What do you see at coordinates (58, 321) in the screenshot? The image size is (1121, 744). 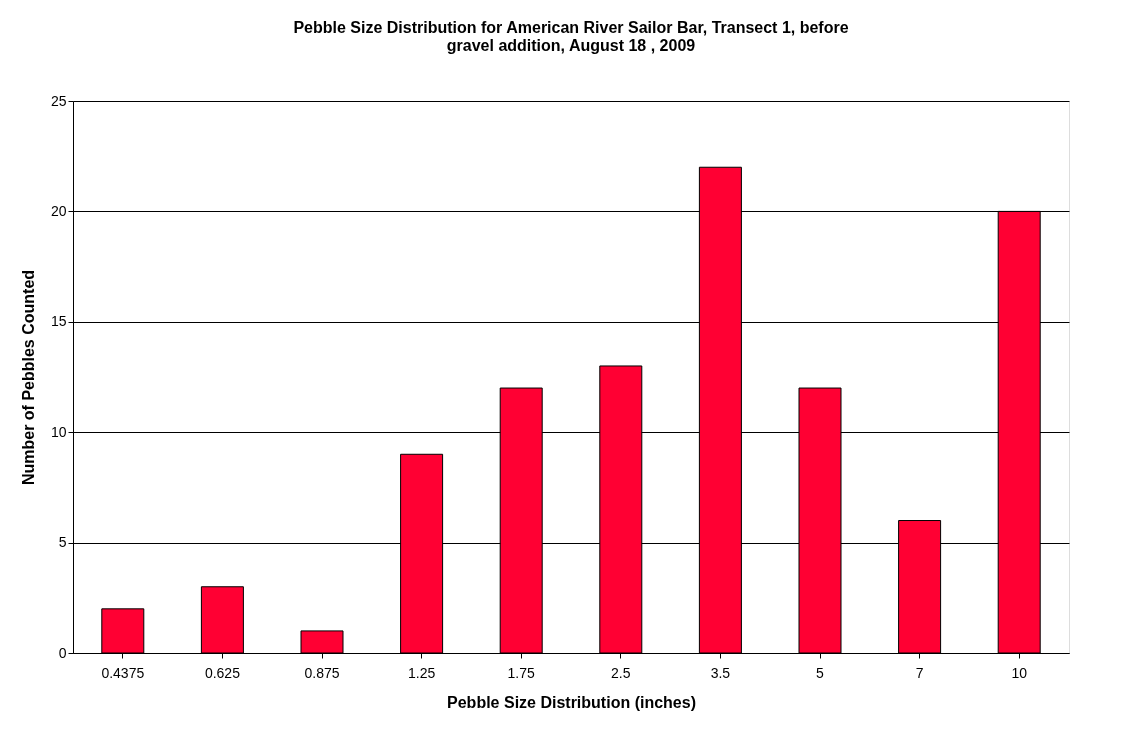 I see `y-tick-label: 15` at bounding box center [58, 321].